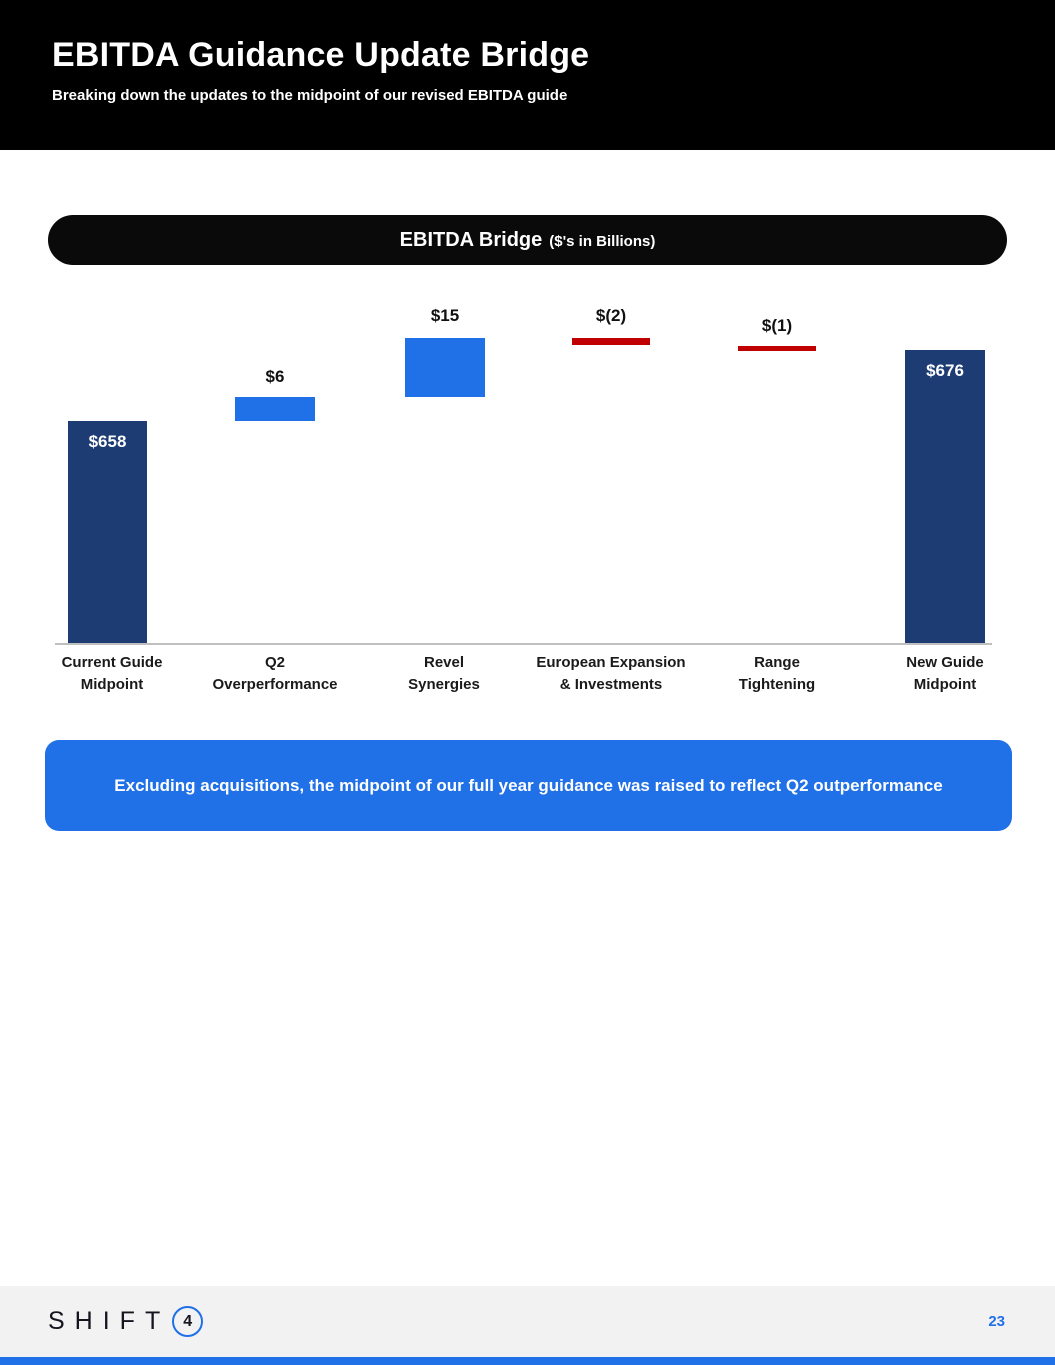 The width and height of the screenshot is (1055, 1365). Describe the element at coordinates (945, 370) in the screenshot. I see `data-label-new-guide: $676` at that location.